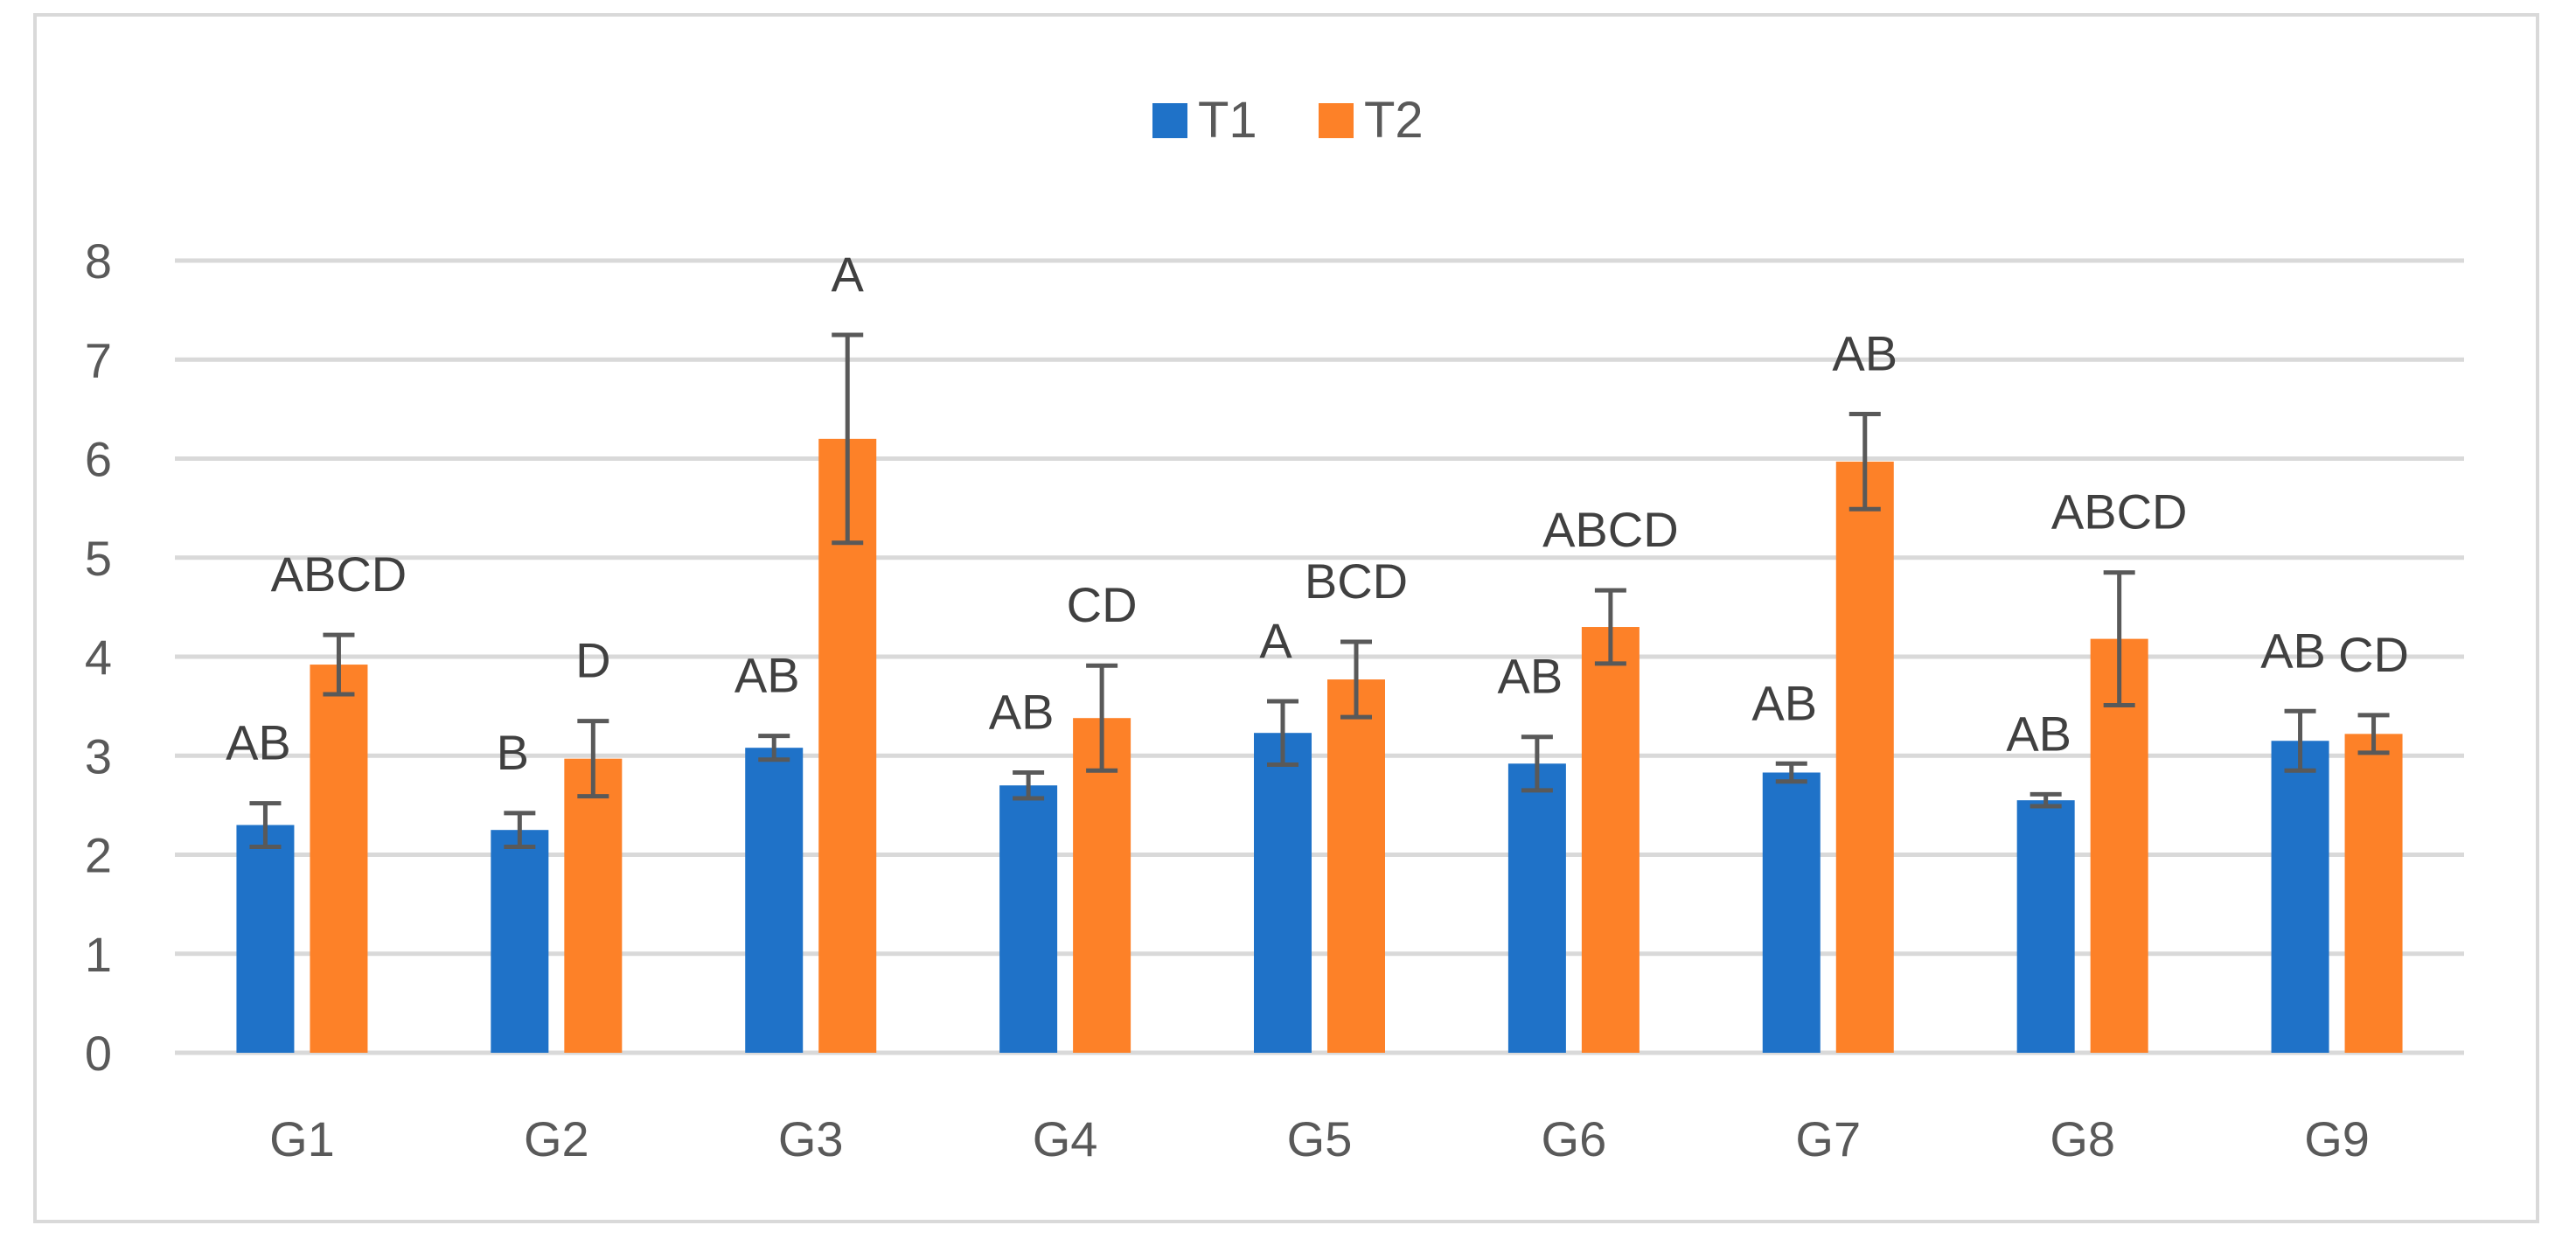 The width and height of the screenshot is (2576, 1260). Describe the element at coordinates (1536, 908) in the screenshot. I see `bar-t1-g6` at that location.